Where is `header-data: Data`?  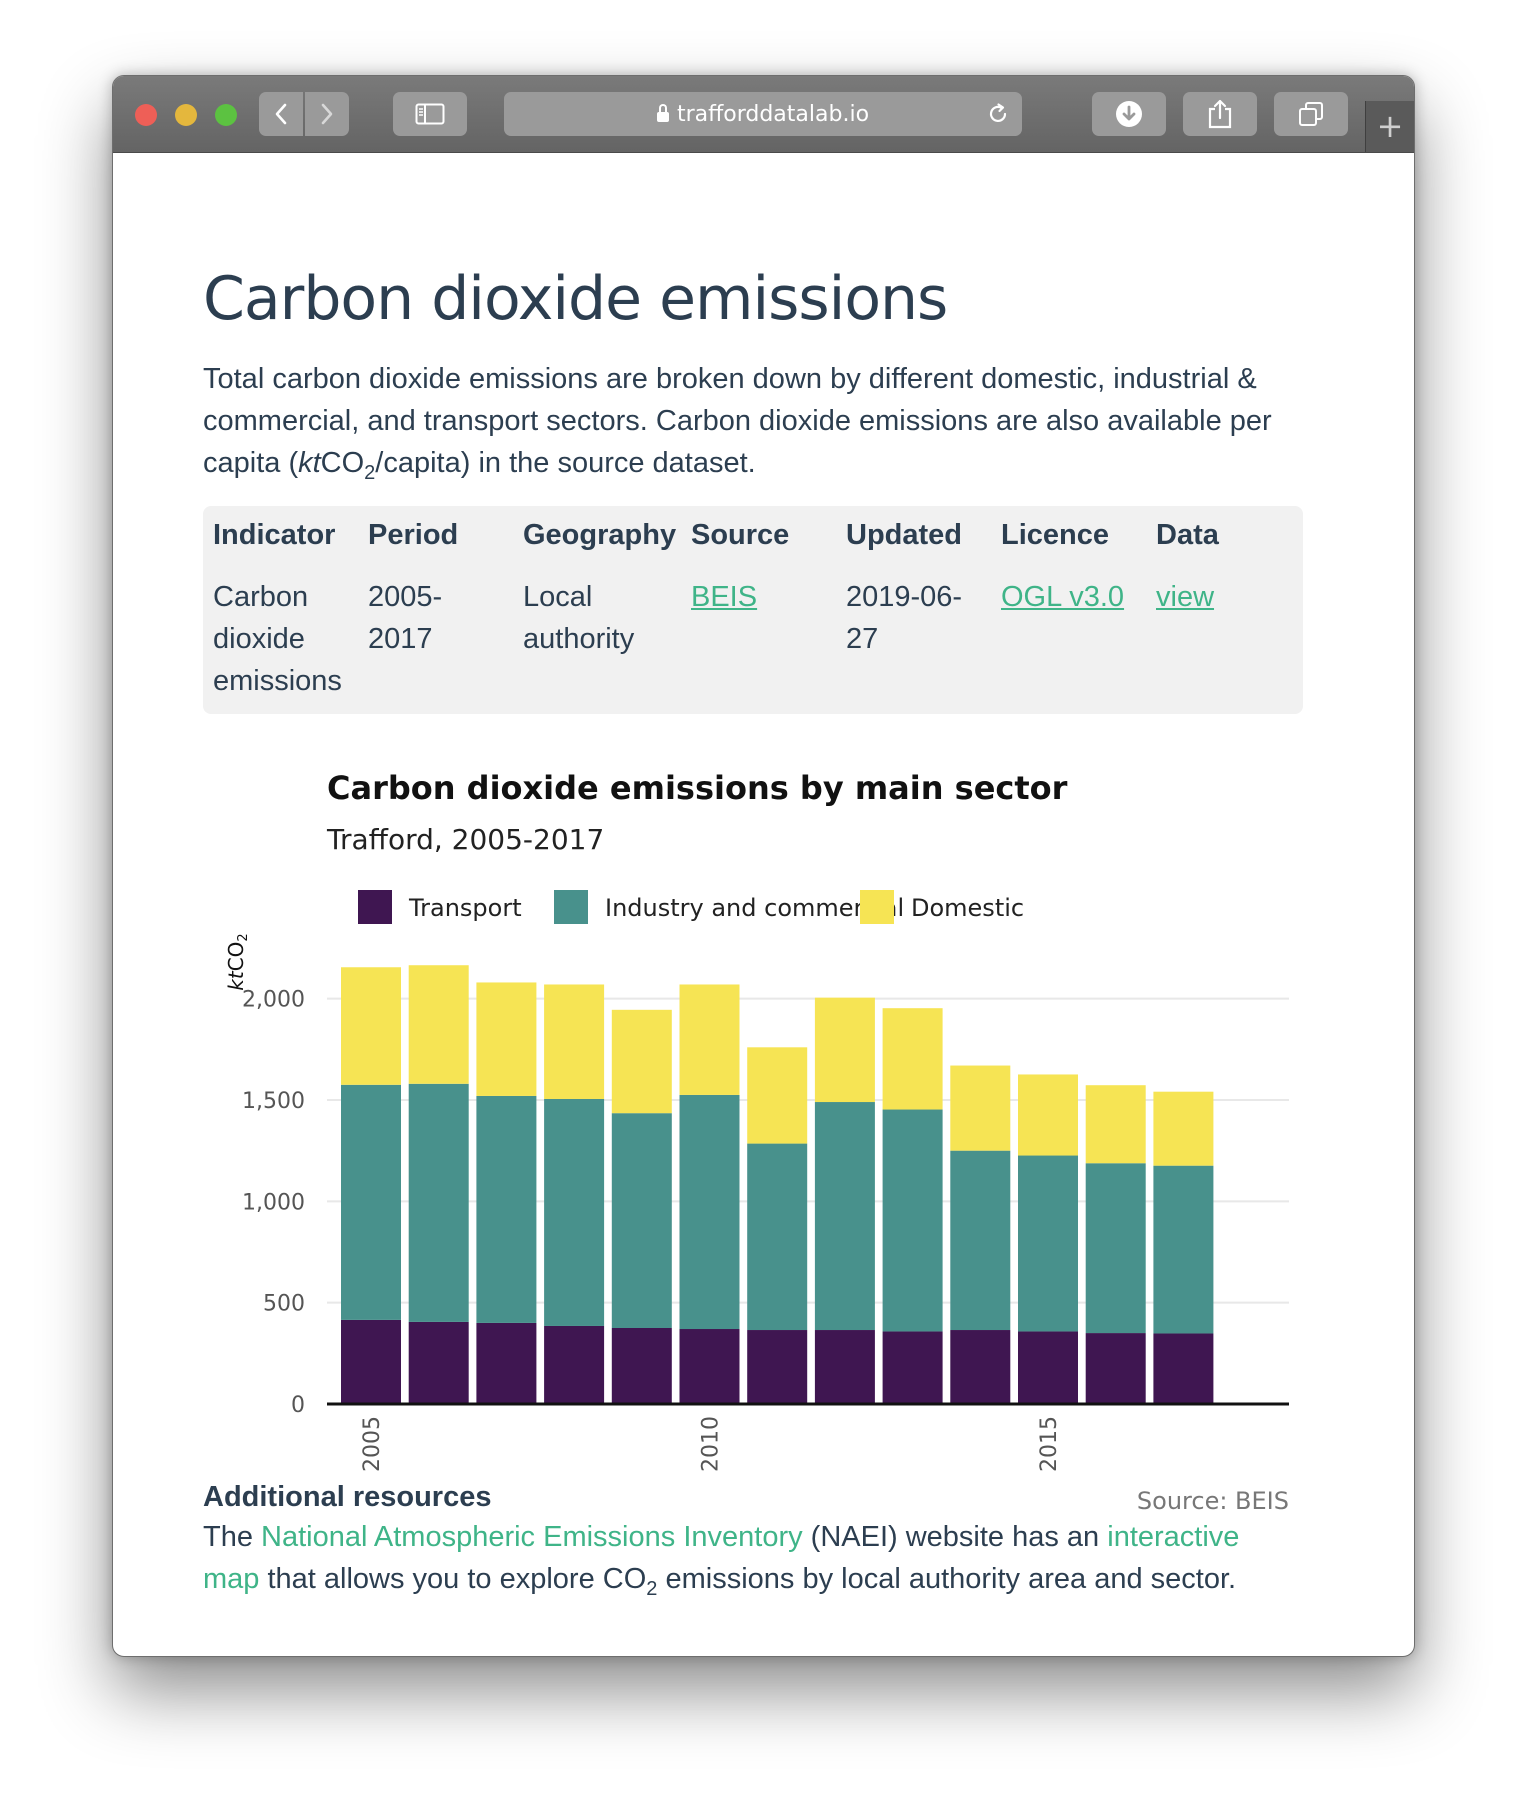 header-data: Data is located at coordinates (1187, 535).